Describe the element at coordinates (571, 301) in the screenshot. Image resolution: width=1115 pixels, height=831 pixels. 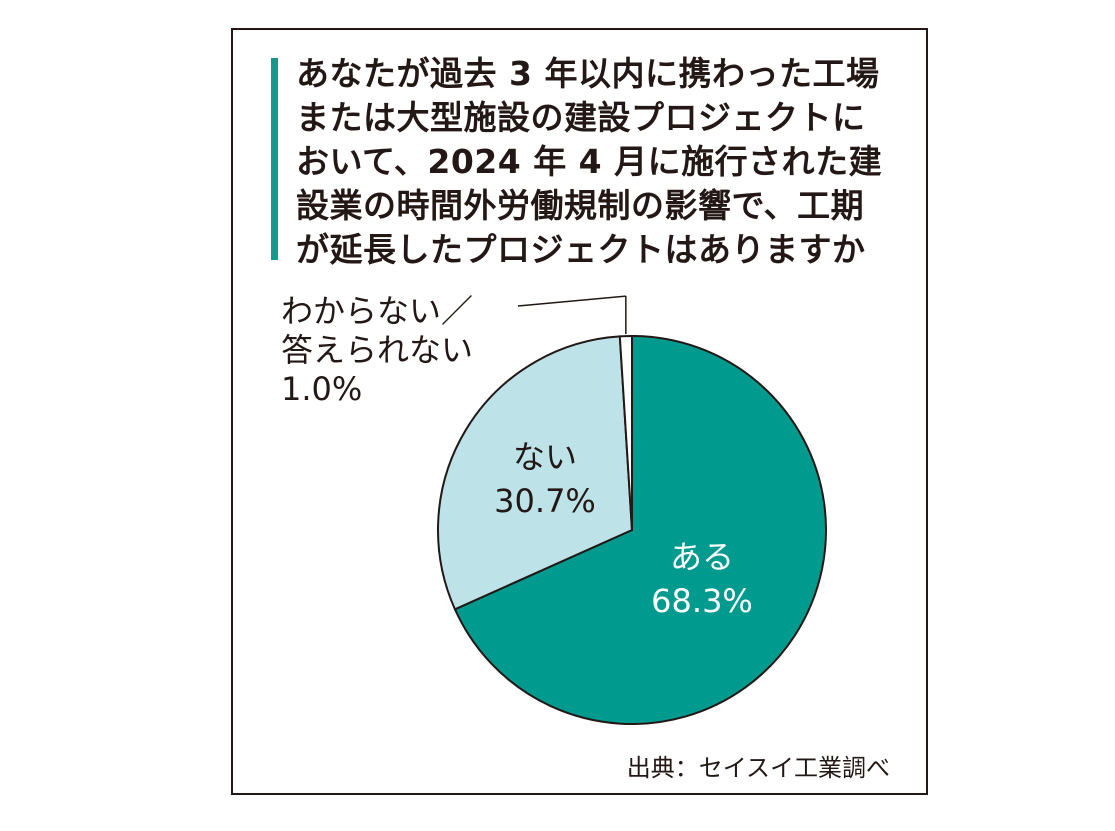
I see `outside-label-leader-line` at that location.